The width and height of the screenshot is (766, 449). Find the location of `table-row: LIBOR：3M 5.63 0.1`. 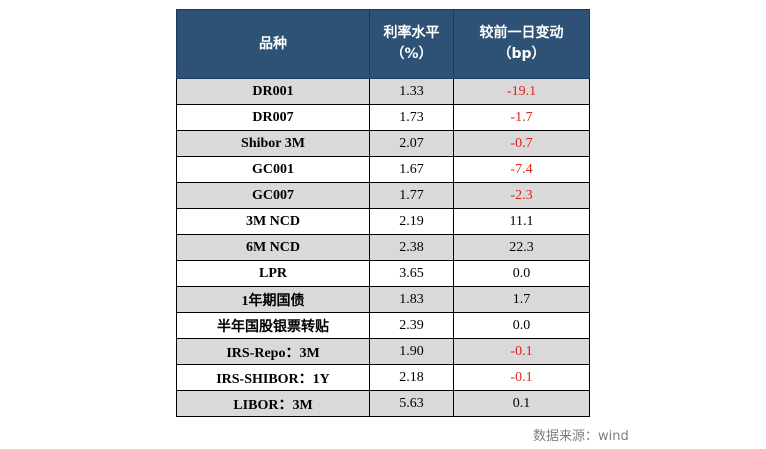

table-row: LIBOR：3M 5.63 0.1 is located at coordinates (383, 403).